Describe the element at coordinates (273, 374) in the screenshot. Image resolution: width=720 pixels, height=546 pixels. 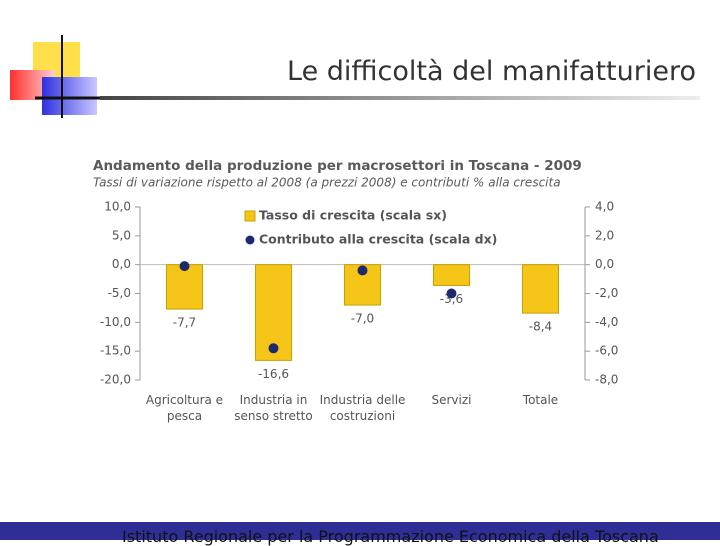
I see `value-label: -16,6` at that location.